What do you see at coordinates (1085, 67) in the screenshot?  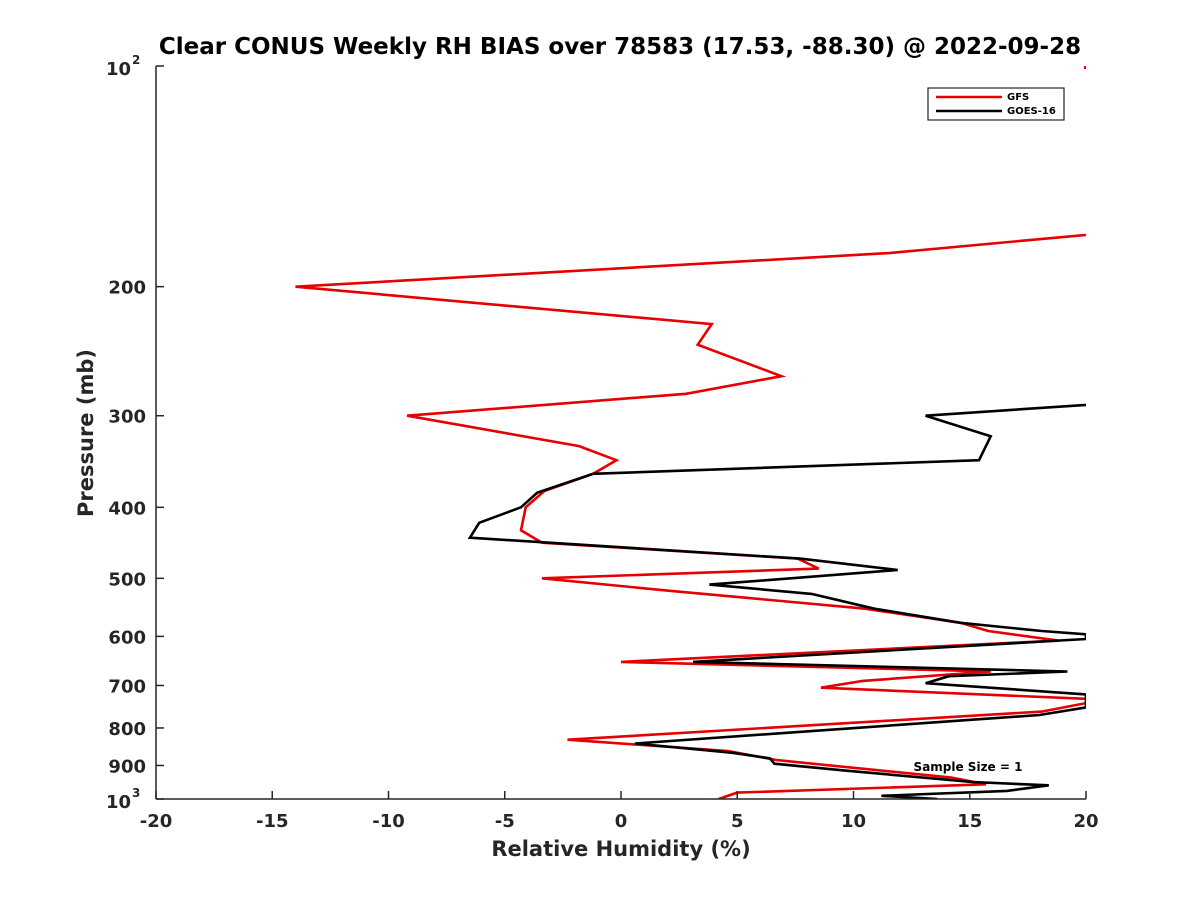 I see `gfs-marker-top` at bounding box center [1085, 67].